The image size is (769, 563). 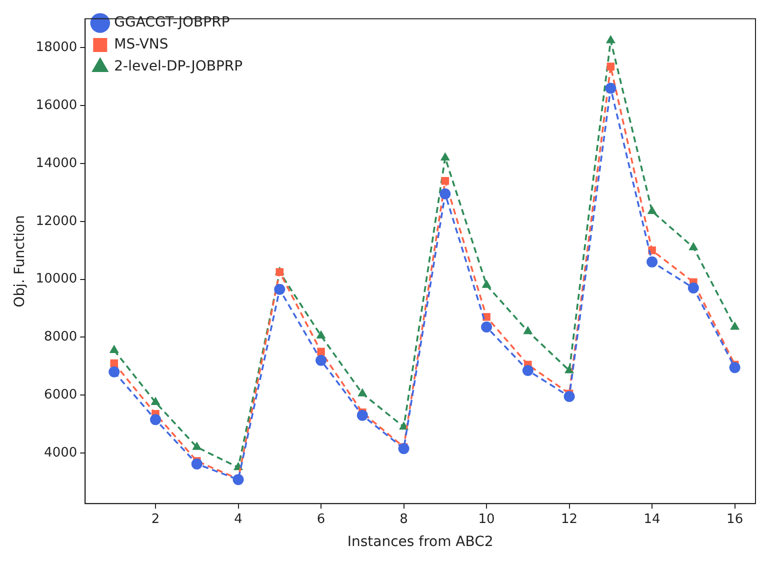 What do you see at coordinates (420, 542) in the screenshot?
I see `x-axis-title: Instances from ABC2` at bounding box center [420, 542].